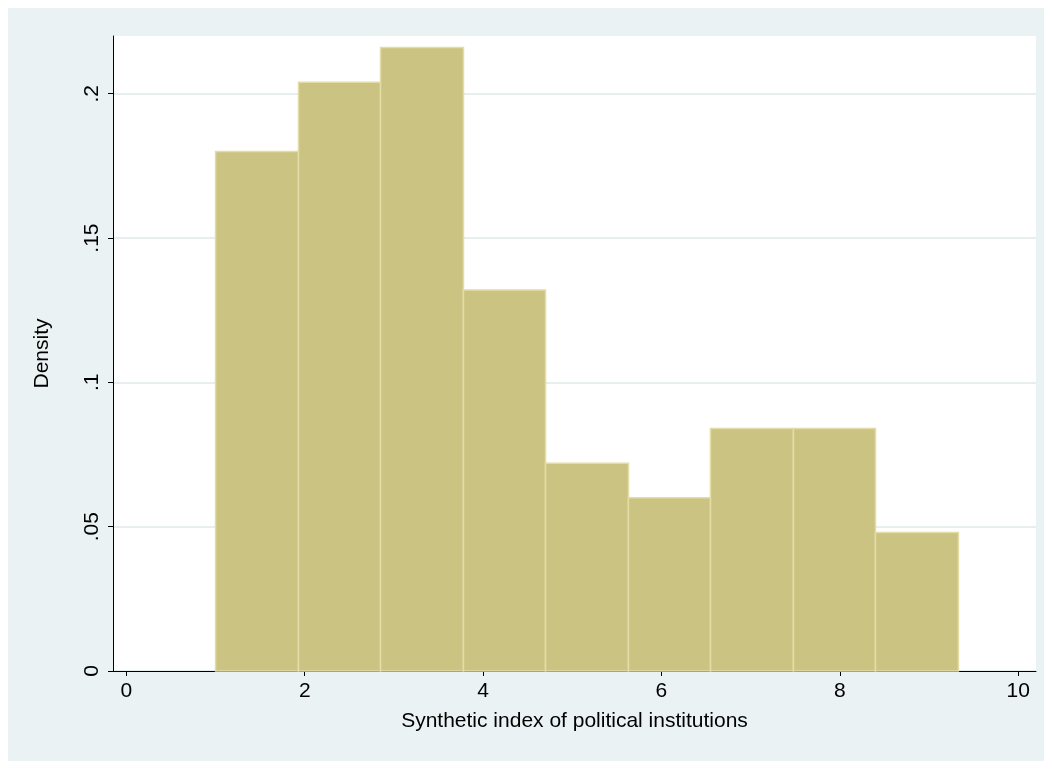 The image size is (1052, 769). Describe the element at coordinates (90, 382) in the screenshot. I see `y-tick-label: .1` at that location.